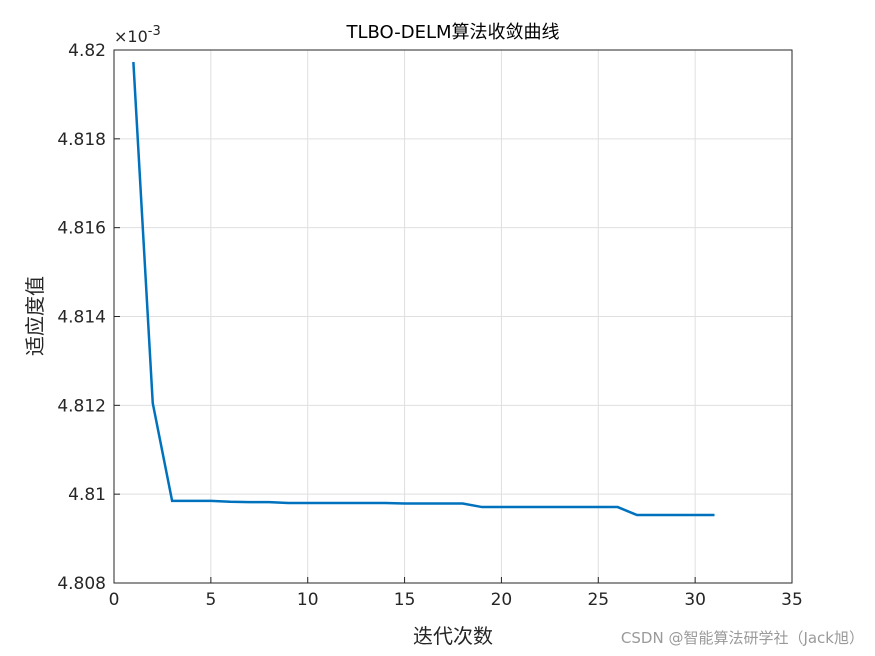 The height and width of the screenshot is (656, 875). What do you see at coordinates (308, 600) in the screenshot?
I see `x-tick-label: 10` at bounding box center [308, 600].